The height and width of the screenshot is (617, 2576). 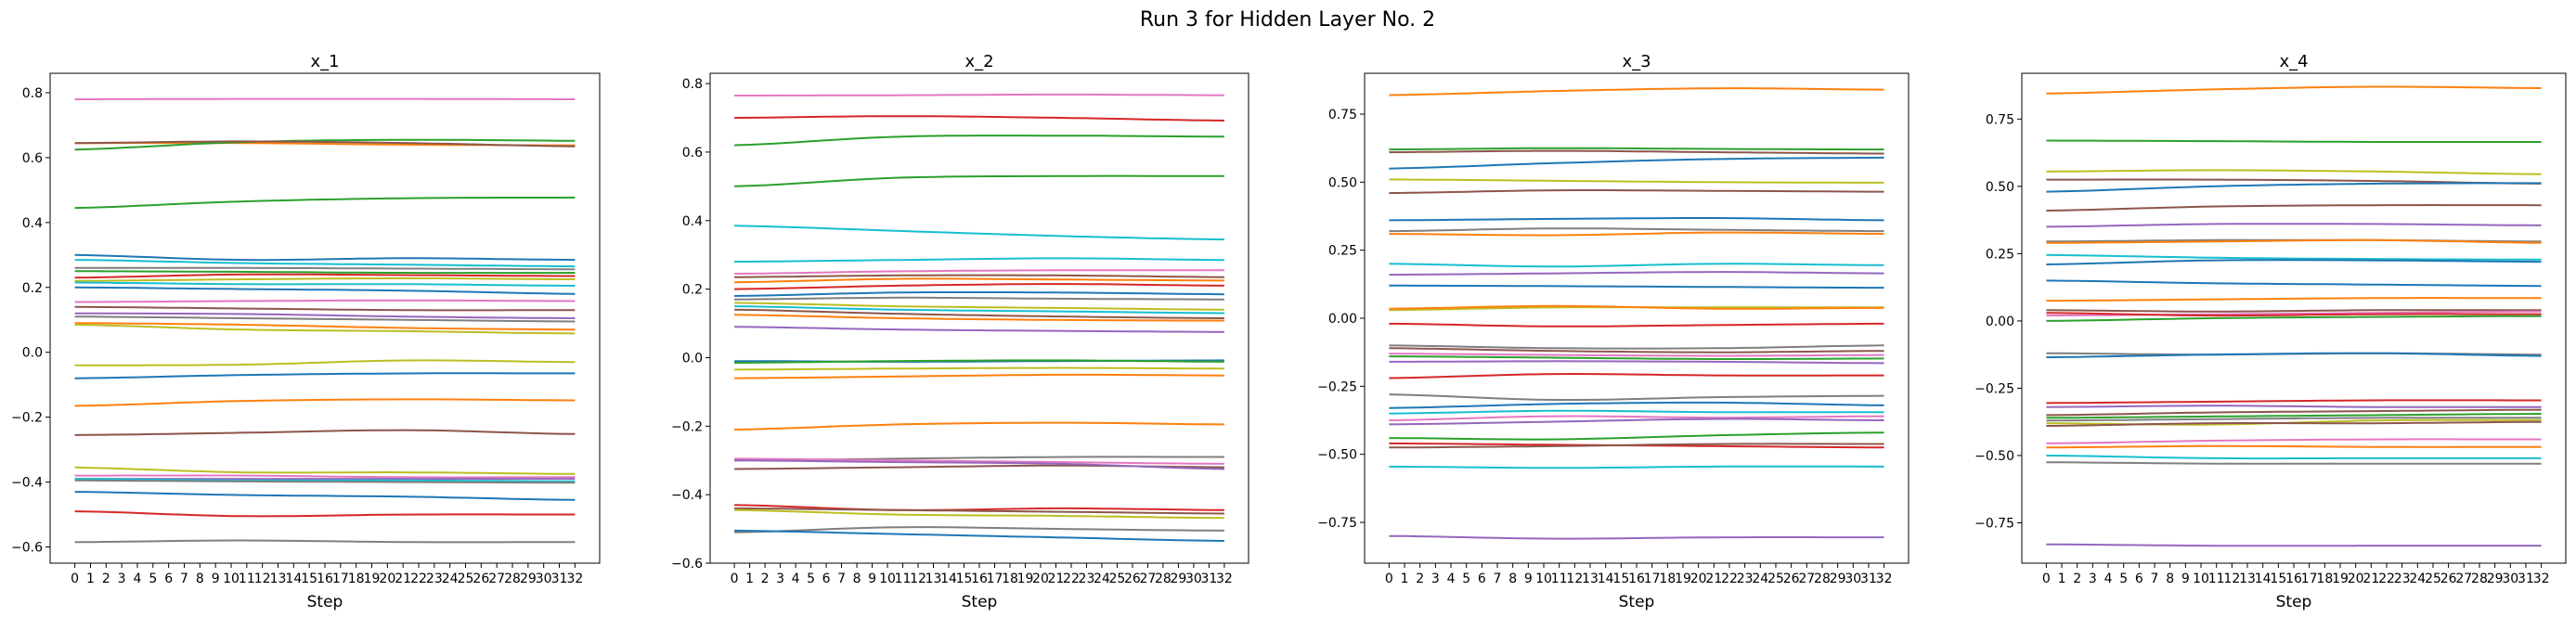 I want to click on x-tick-label-x_1-23: 23, so click(x=434, y=579).